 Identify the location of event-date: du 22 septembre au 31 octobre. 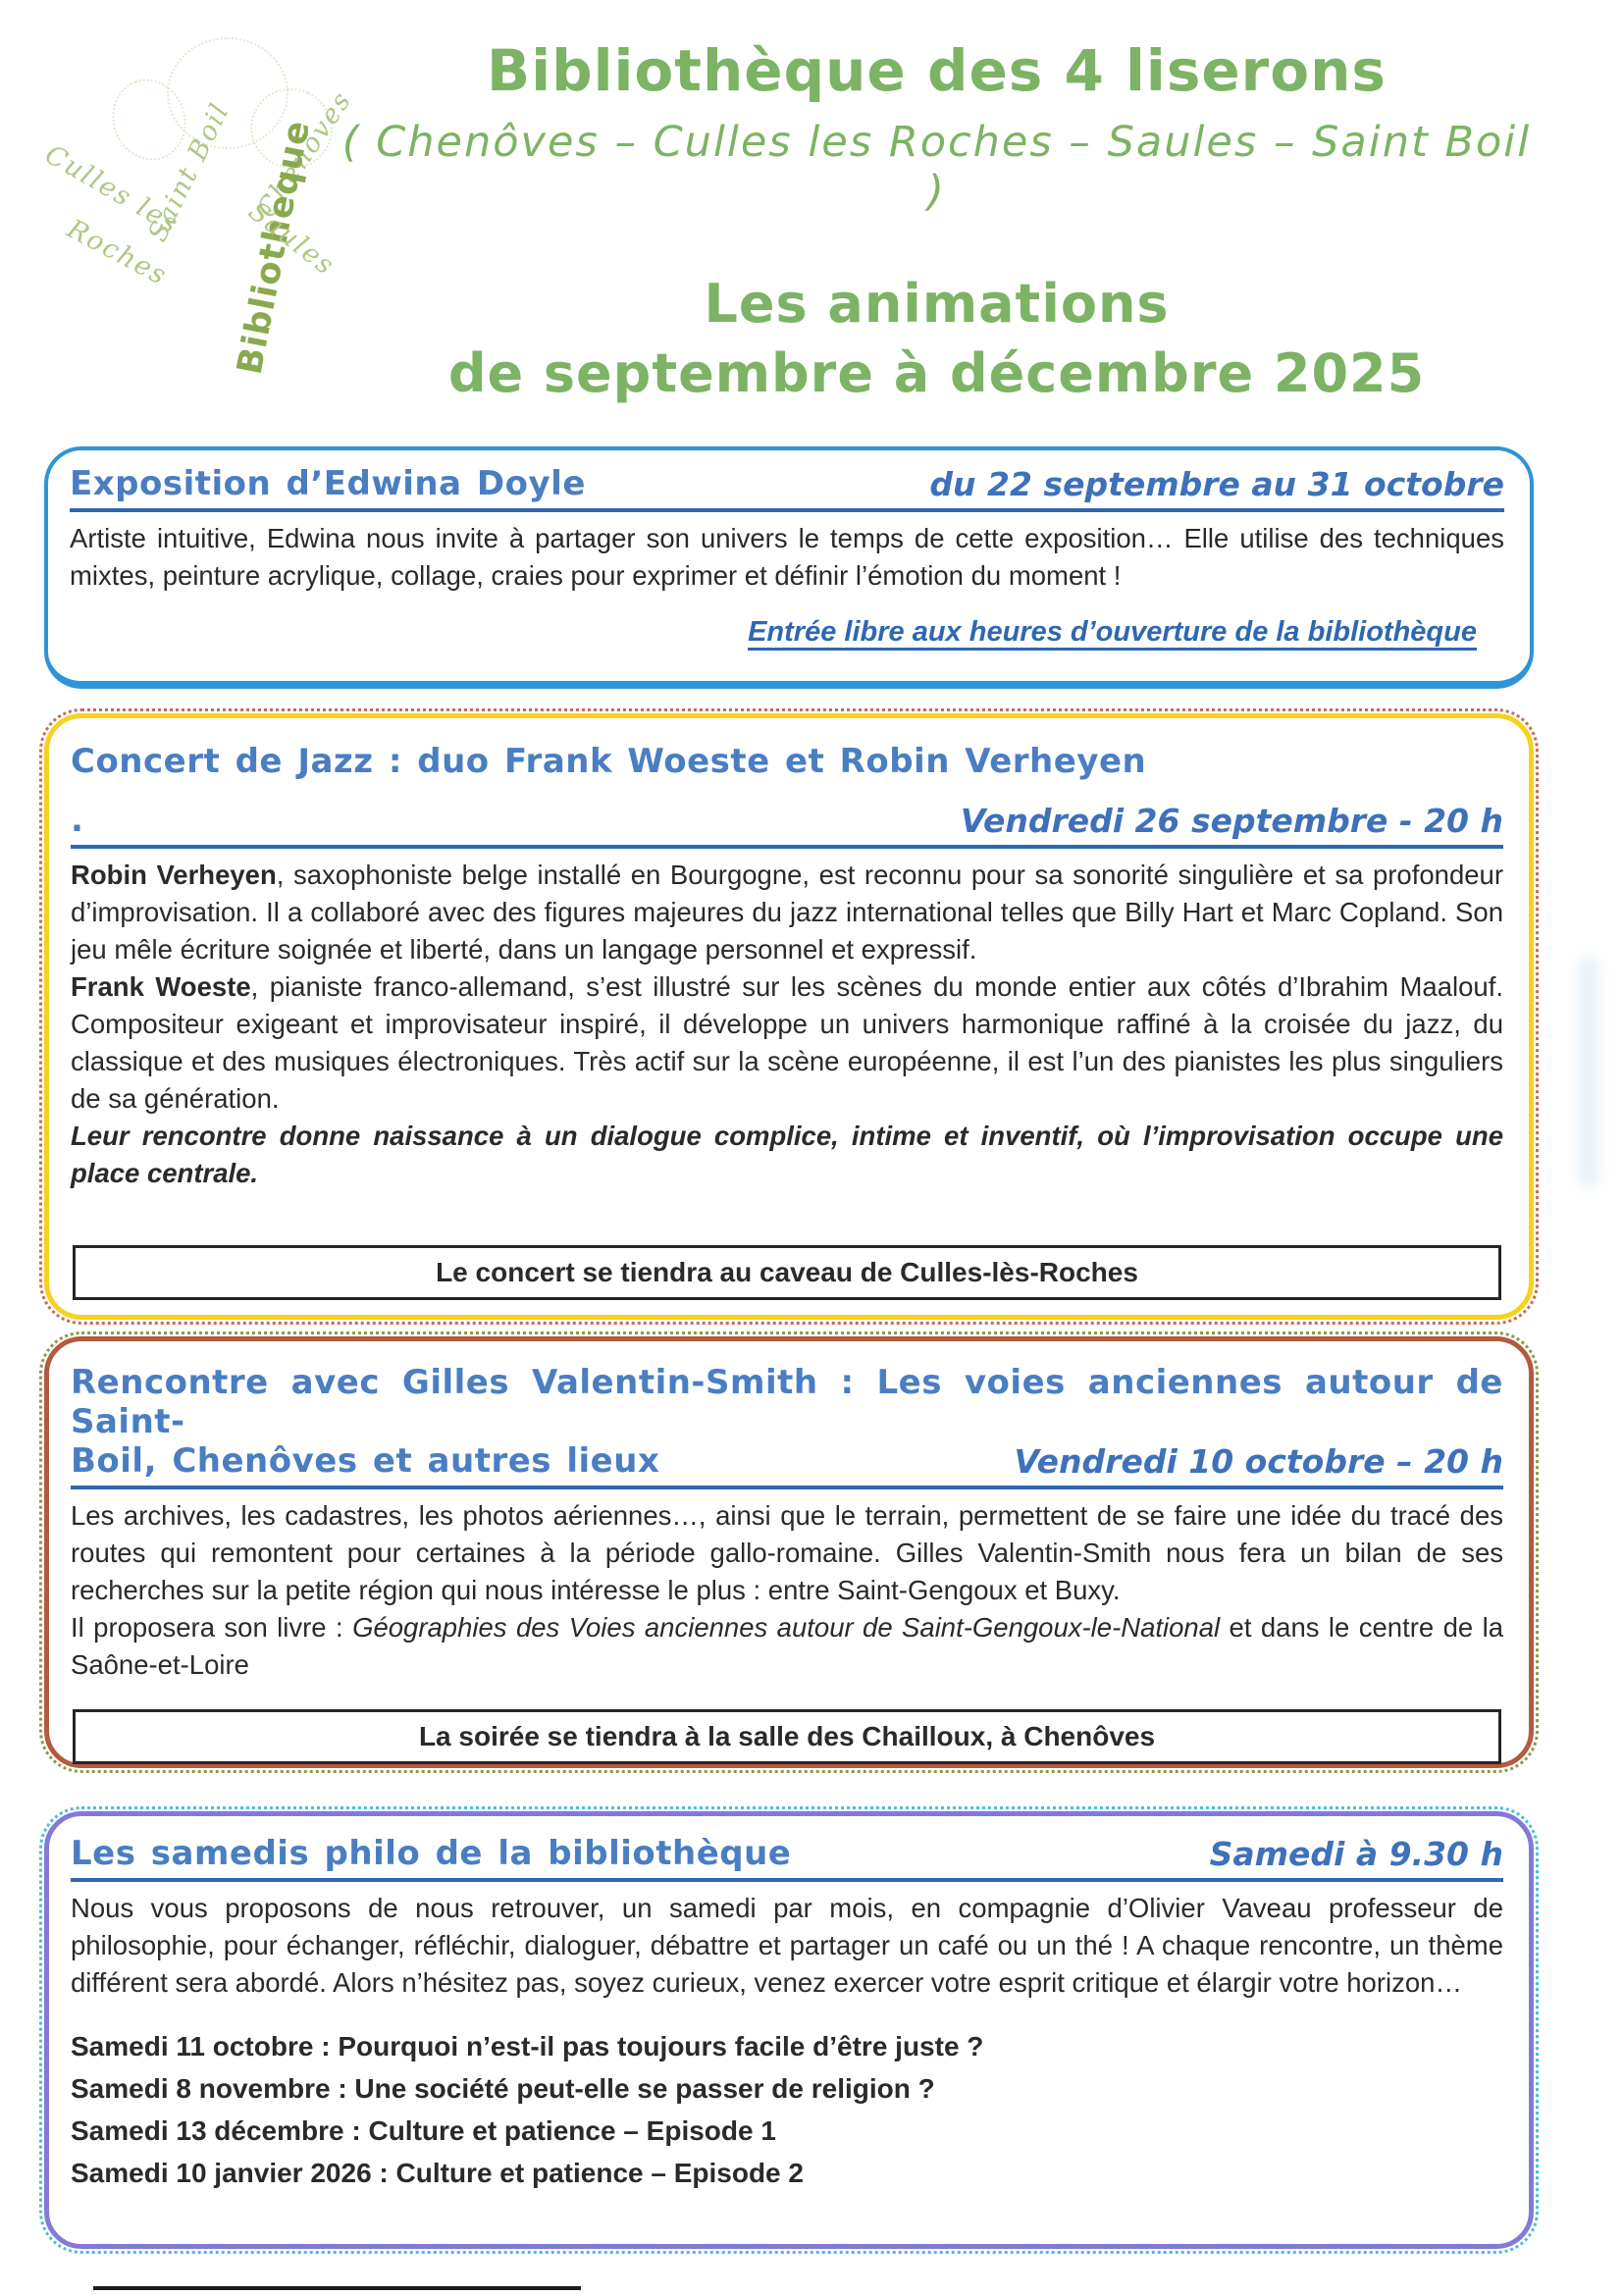
(1216, 484).